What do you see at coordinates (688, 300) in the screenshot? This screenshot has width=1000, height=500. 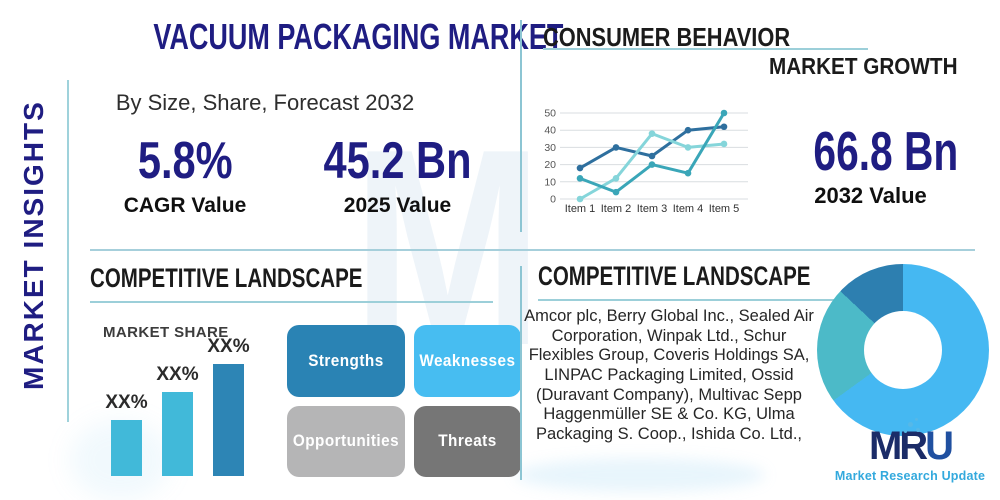 I see `competitive-landscape-right-underline` at bounding box center [688, 300].